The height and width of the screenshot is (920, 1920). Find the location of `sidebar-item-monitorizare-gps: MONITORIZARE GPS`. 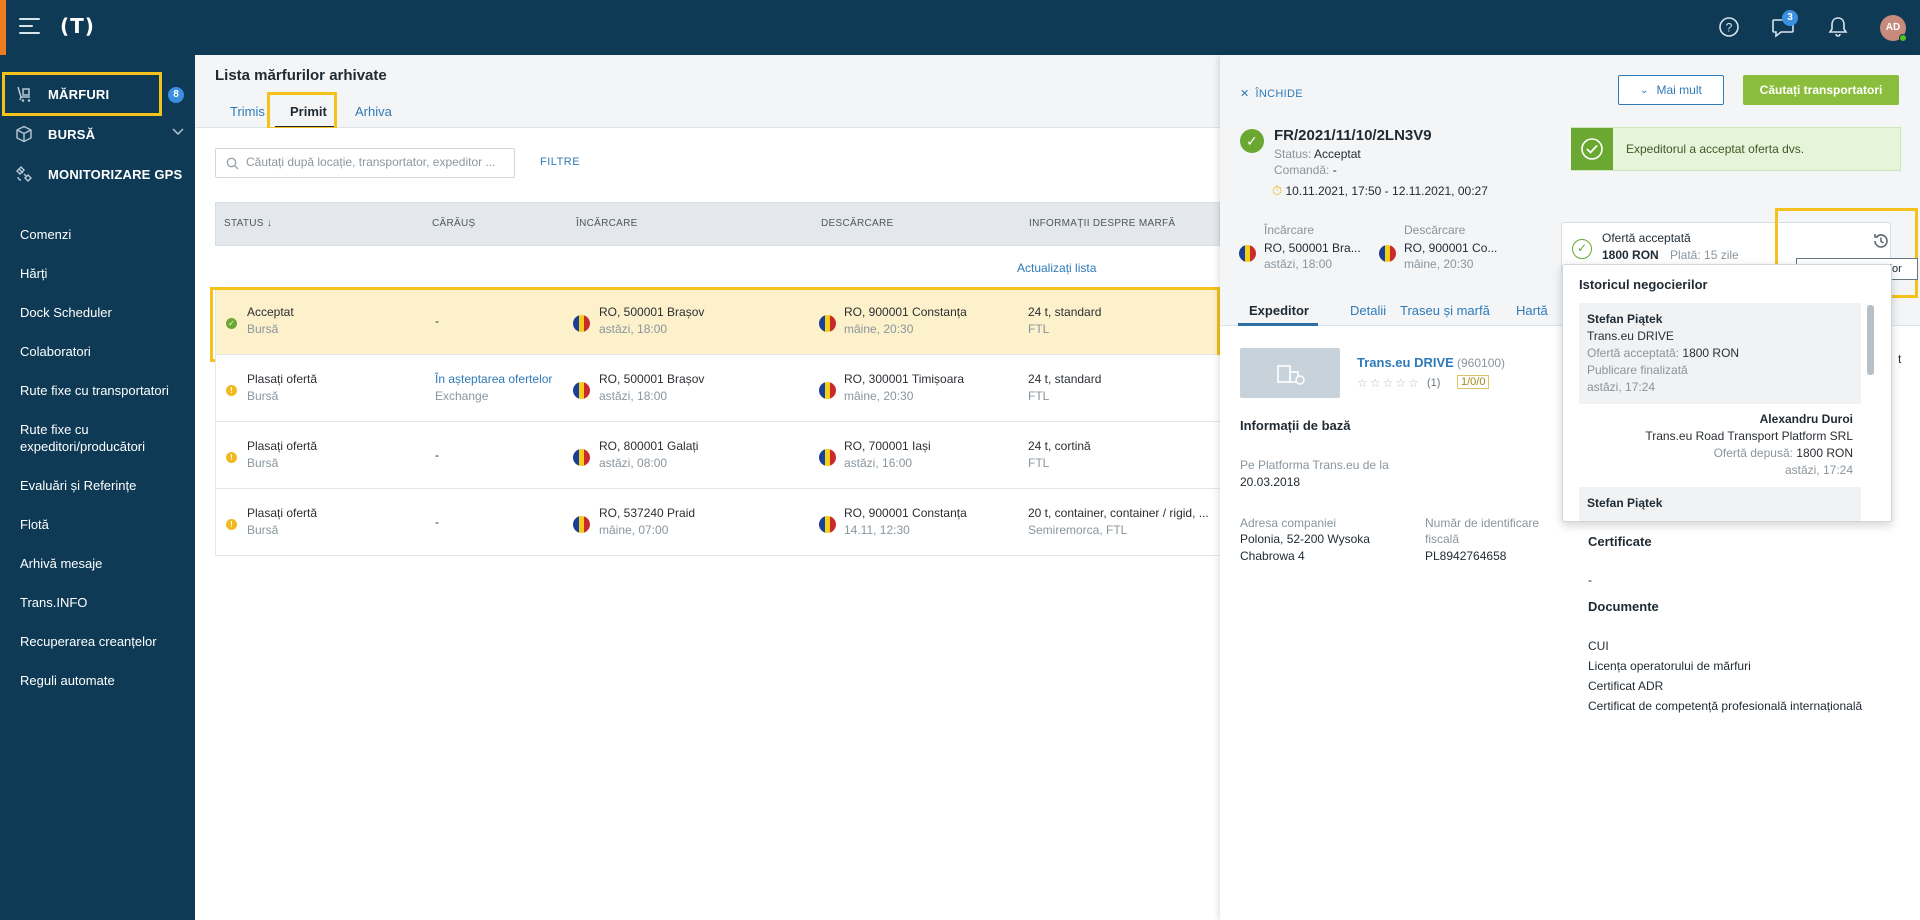

sidebar-item-monitorizare-gps: MONITORIZARE GPS is located at coordinates (97, 174).